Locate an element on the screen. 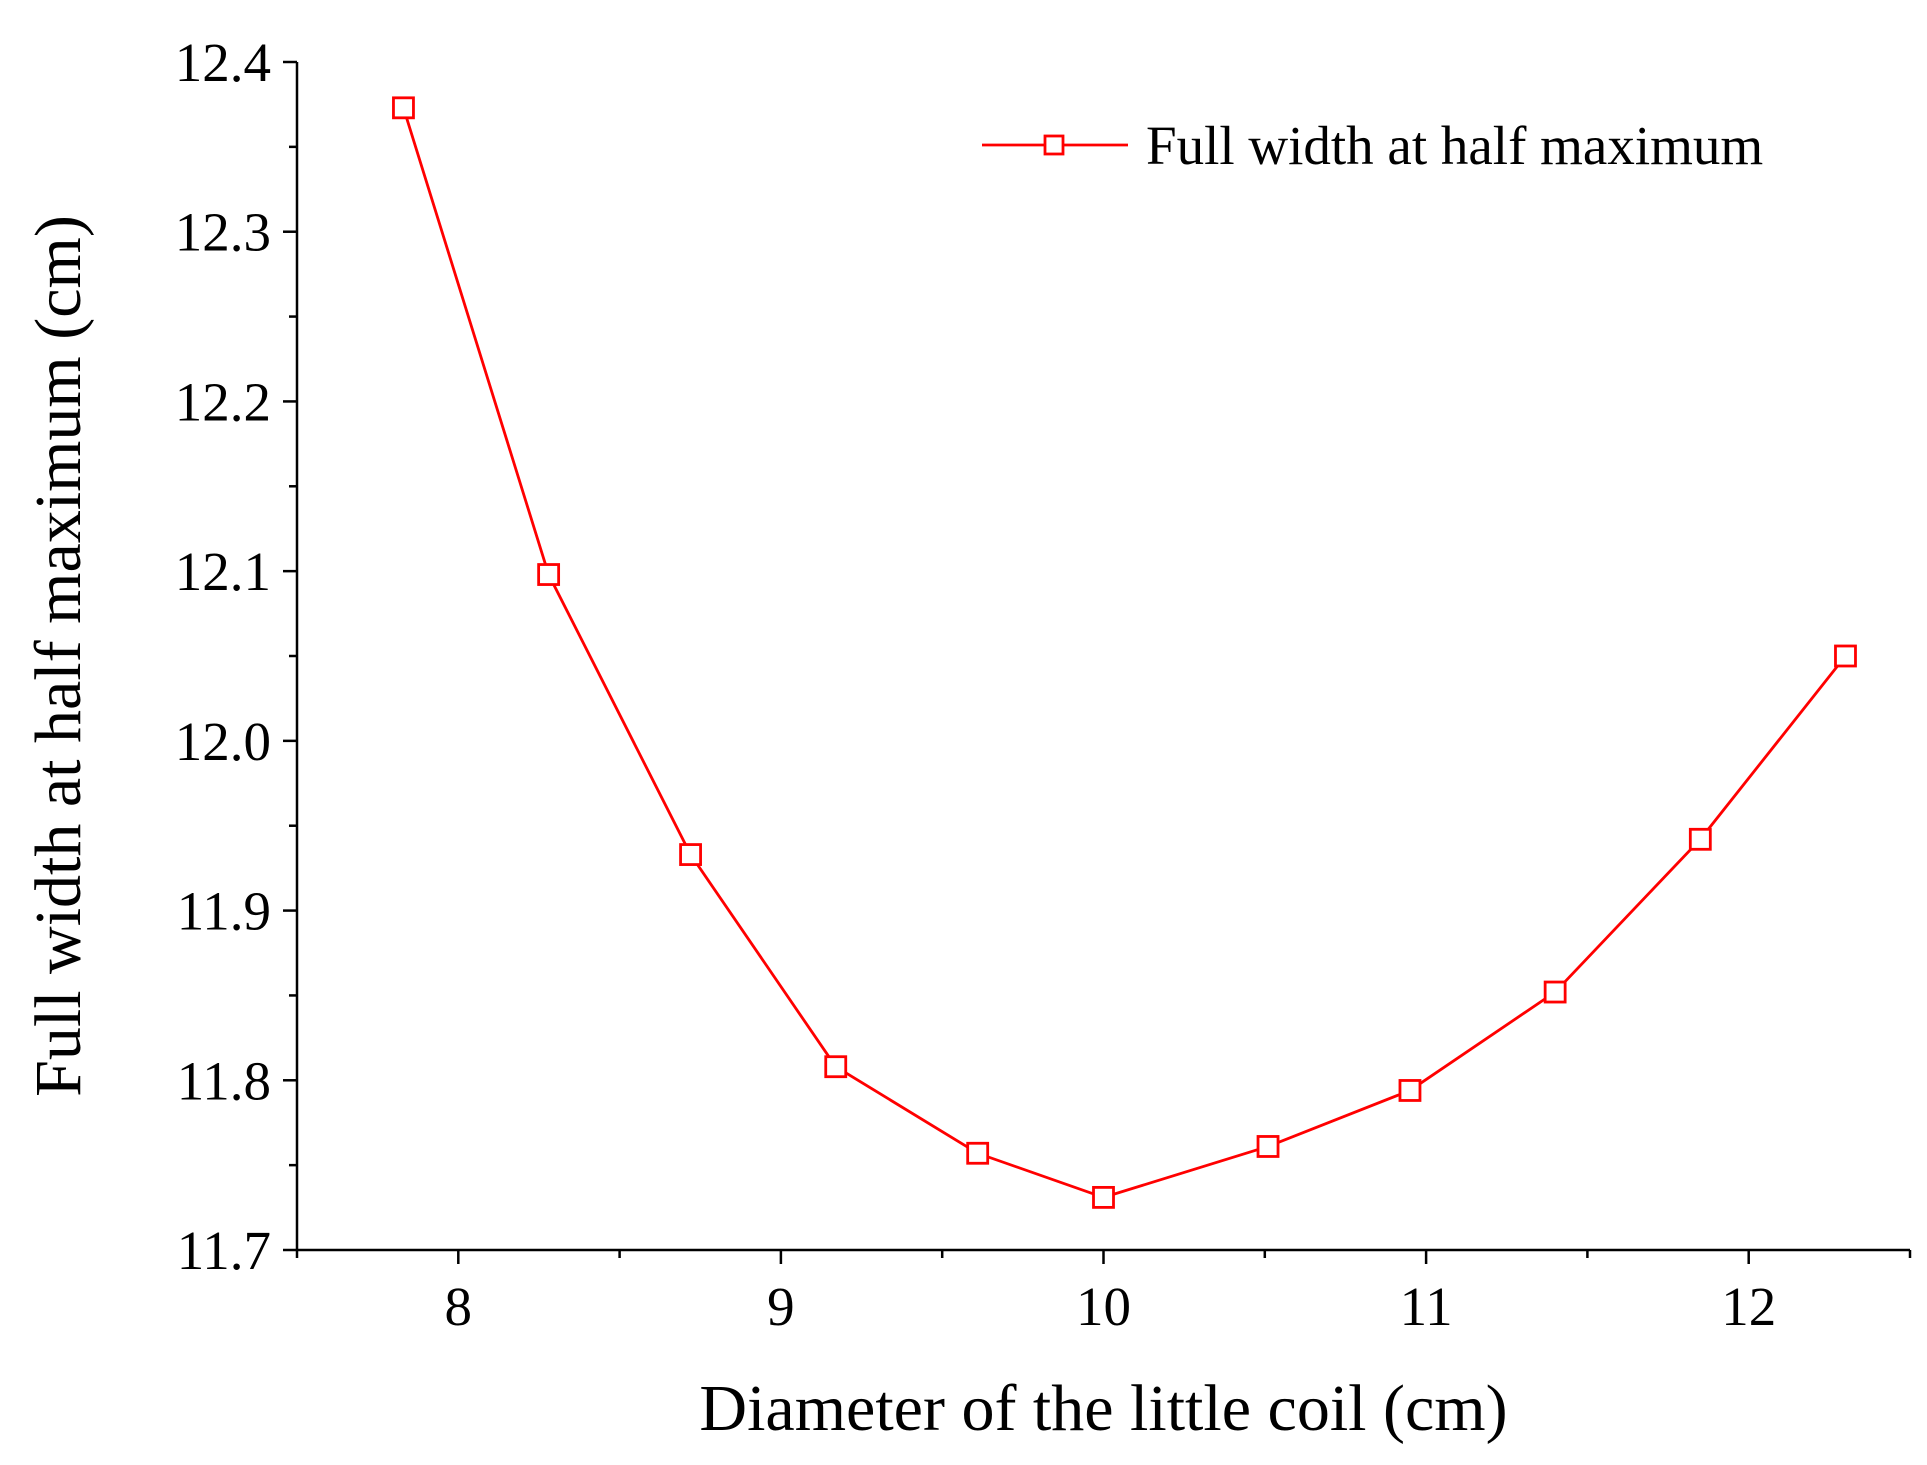 The height and width of the screenshot is (1465, 1927). legend-marker-icon is located at coordinates (1054, 145).